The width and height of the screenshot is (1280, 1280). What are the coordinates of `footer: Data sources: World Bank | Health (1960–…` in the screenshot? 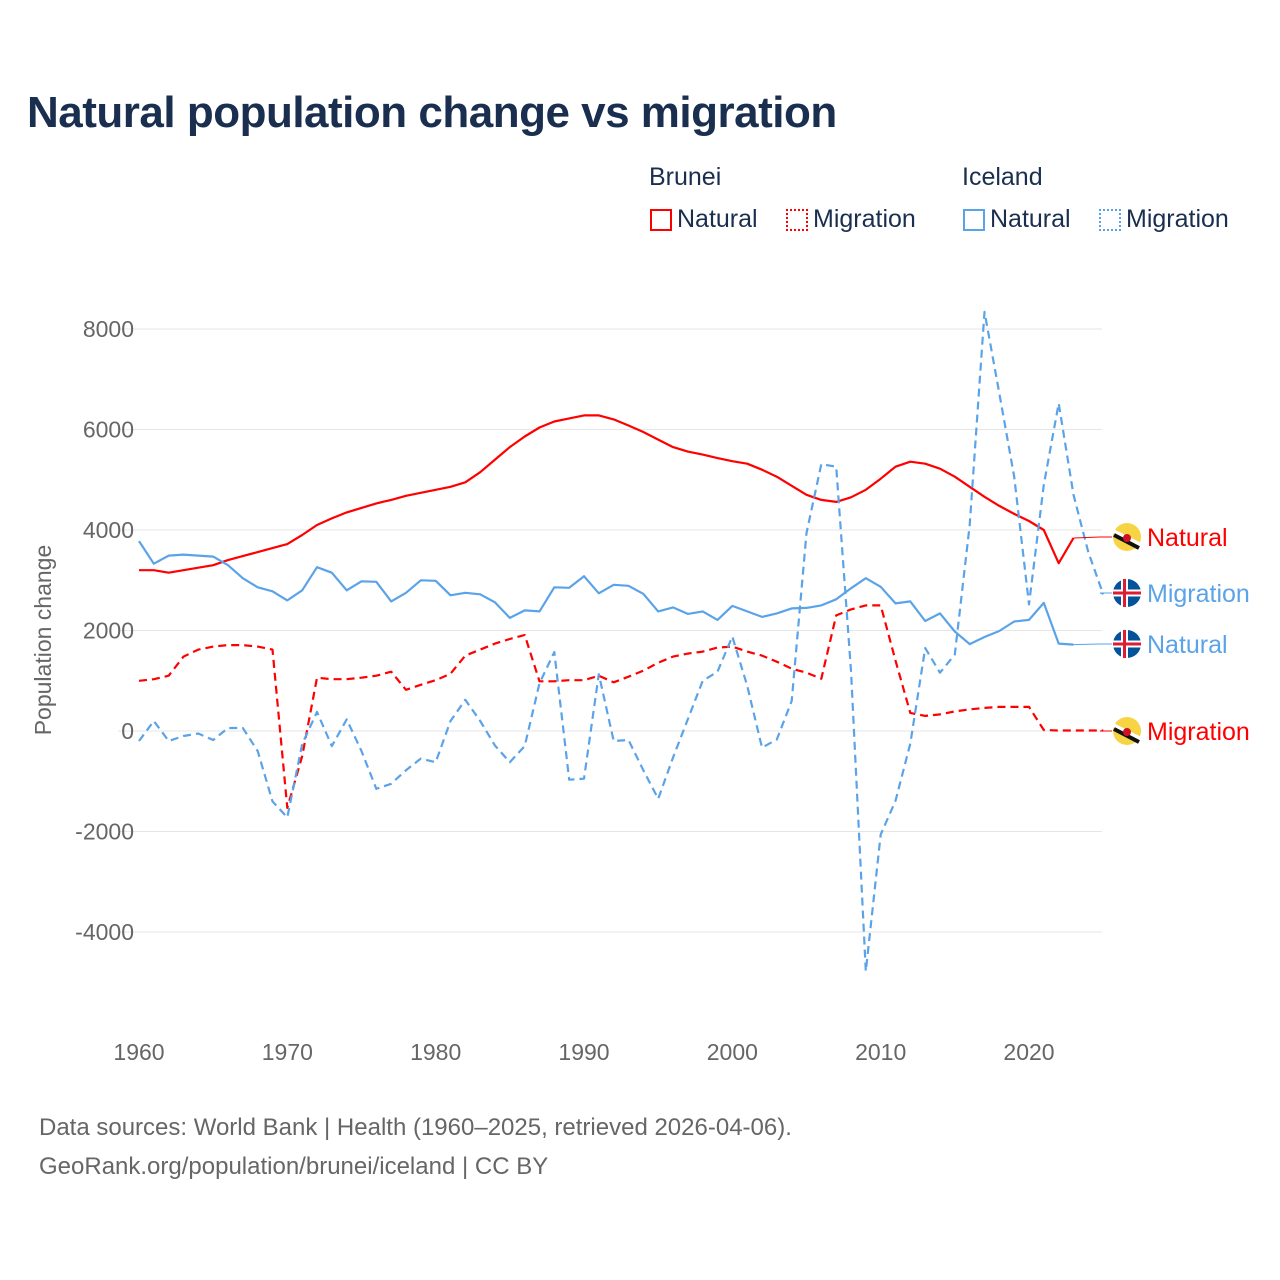 It's located at (415, 1147).